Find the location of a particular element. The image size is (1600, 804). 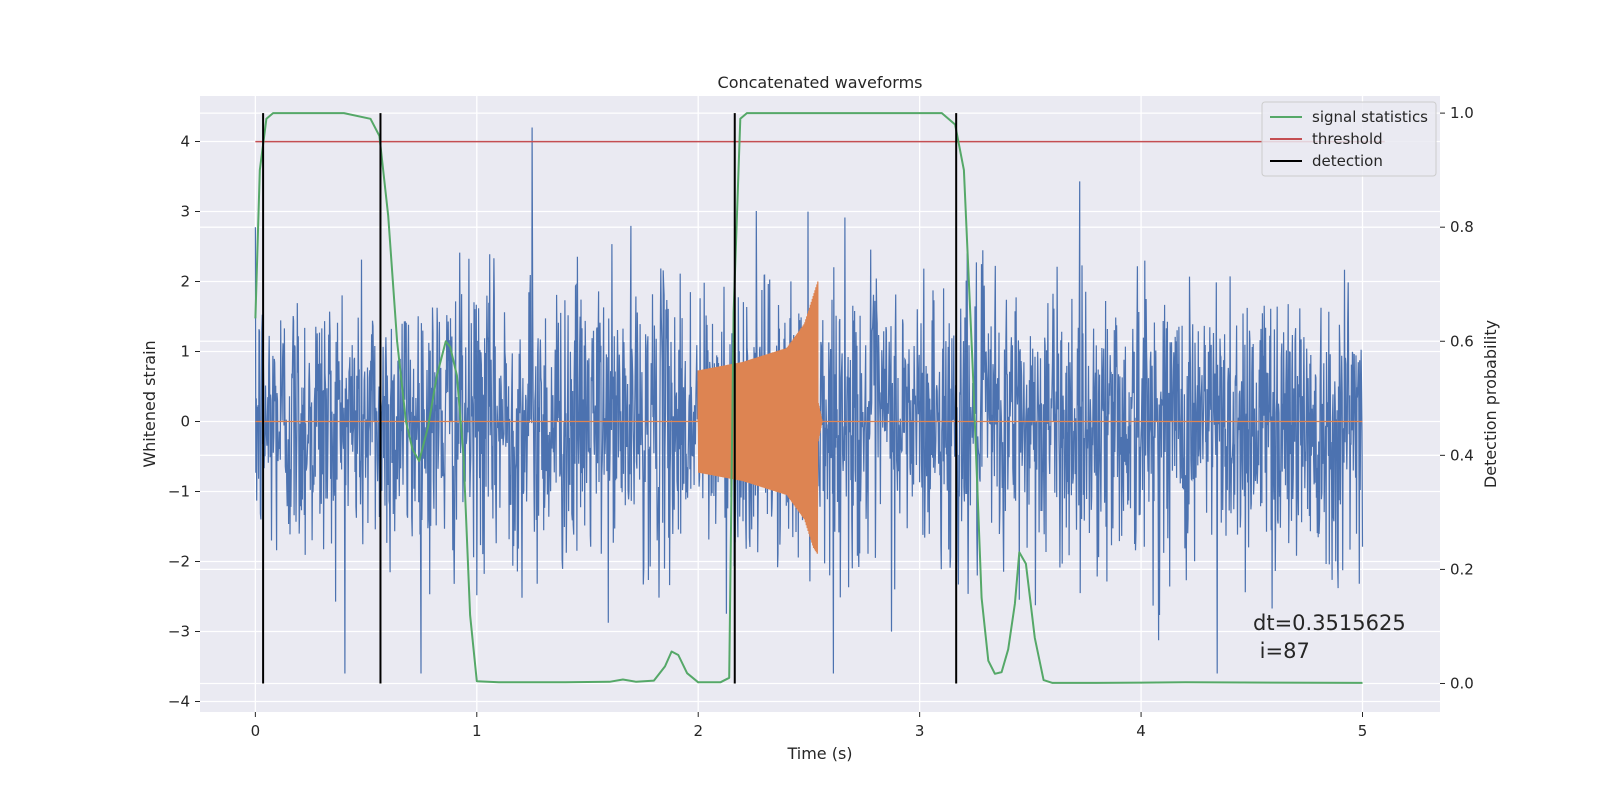

y2-tick-label: 1.0 is located at coordinates (1462, 113).